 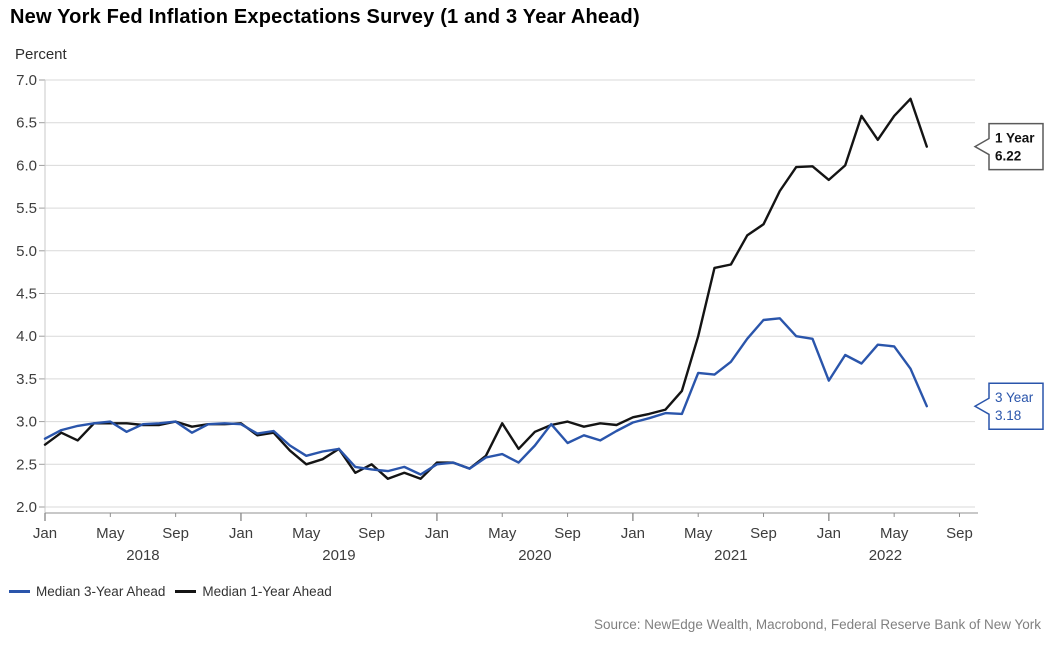 What do you see at coordinates (1014, 397) in the screenshot?
I see `svg-text: 3 Year` at bounding box center [1014, 397].